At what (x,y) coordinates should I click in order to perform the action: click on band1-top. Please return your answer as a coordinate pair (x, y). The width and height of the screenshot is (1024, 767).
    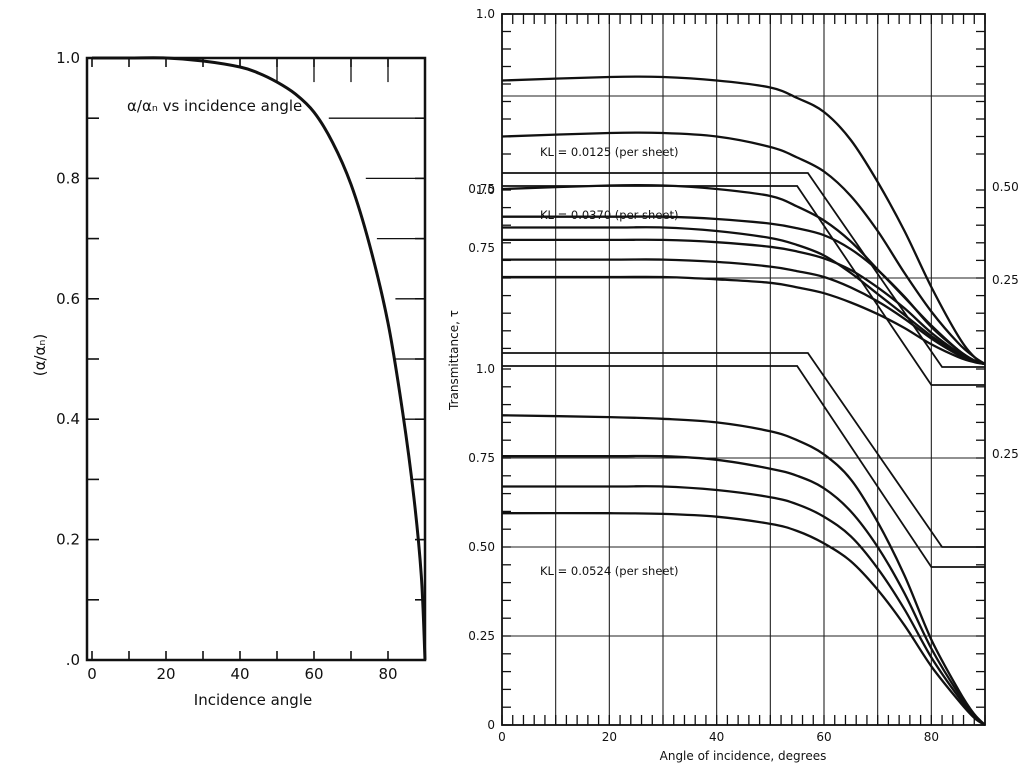
    Looking at the image, I should click on (743, 270).